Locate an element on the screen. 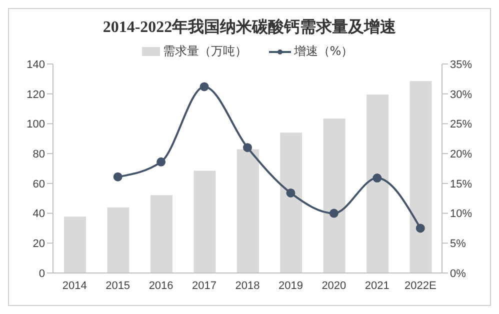  y2-tick-label: 25% is located at coordinates (461, 124).